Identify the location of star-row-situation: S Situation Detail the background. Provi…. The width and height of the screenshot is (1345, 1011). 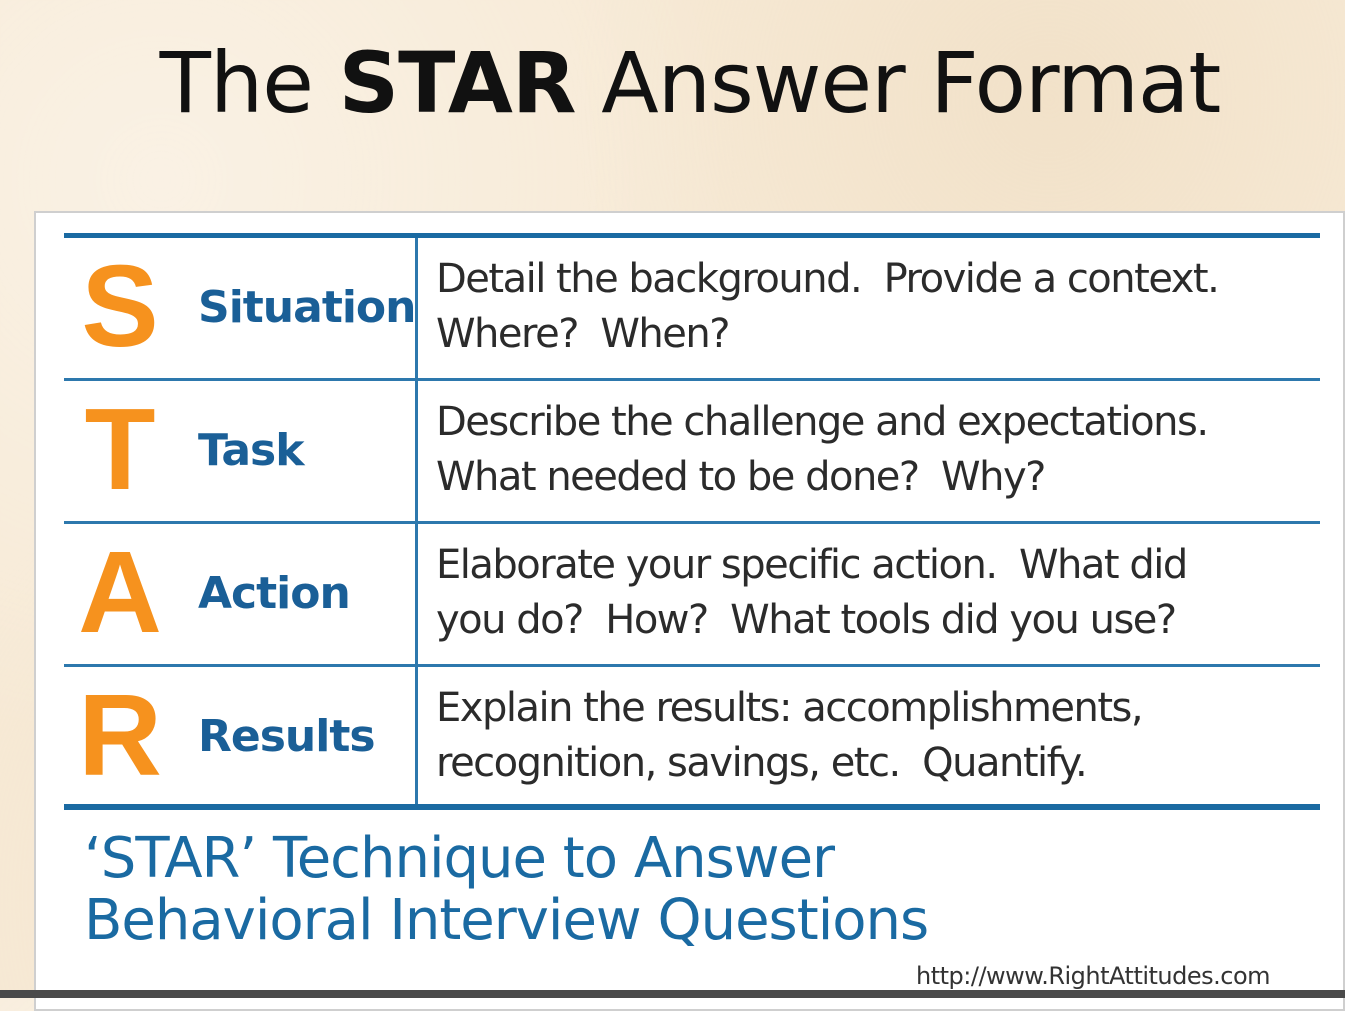
(692, 309).